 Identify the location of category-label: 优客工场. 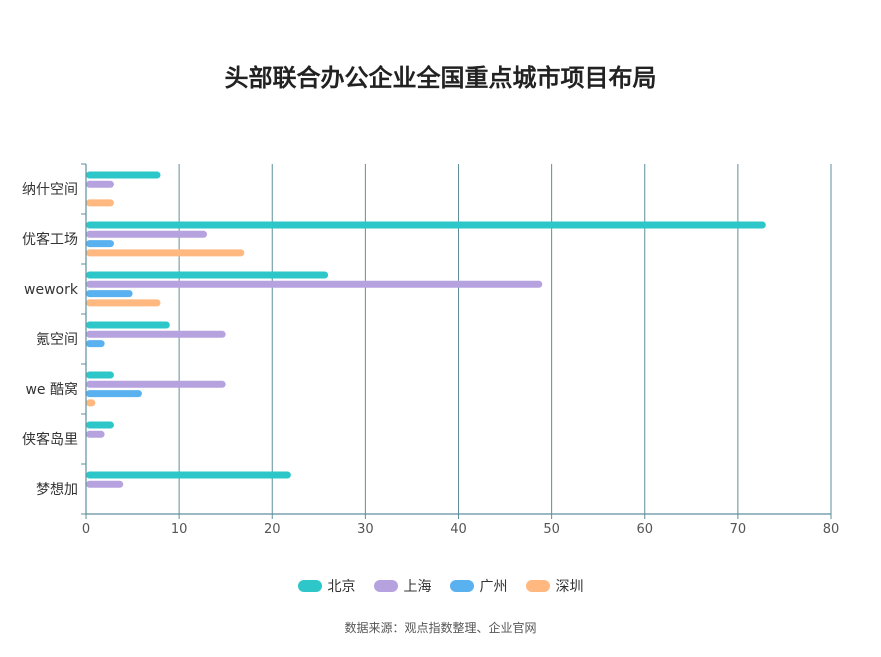
(50, 239).